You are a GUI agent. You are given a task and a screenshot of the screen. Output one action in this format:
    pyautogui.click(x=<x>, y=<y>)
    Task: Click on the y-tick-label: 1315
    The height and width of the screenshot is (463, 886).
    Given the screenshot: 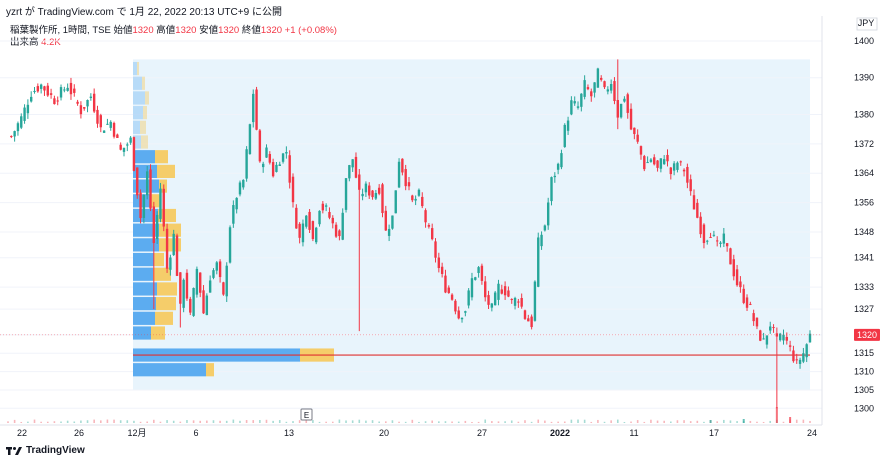 What is the action you would take?
    pyautogui.click(x=864, y=353)
    